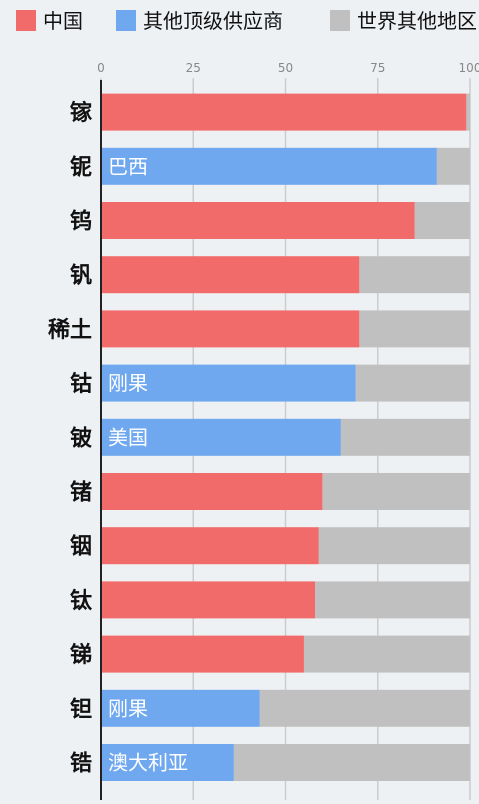  I want to click on legend-label-0: 中国, so click(63, 21).